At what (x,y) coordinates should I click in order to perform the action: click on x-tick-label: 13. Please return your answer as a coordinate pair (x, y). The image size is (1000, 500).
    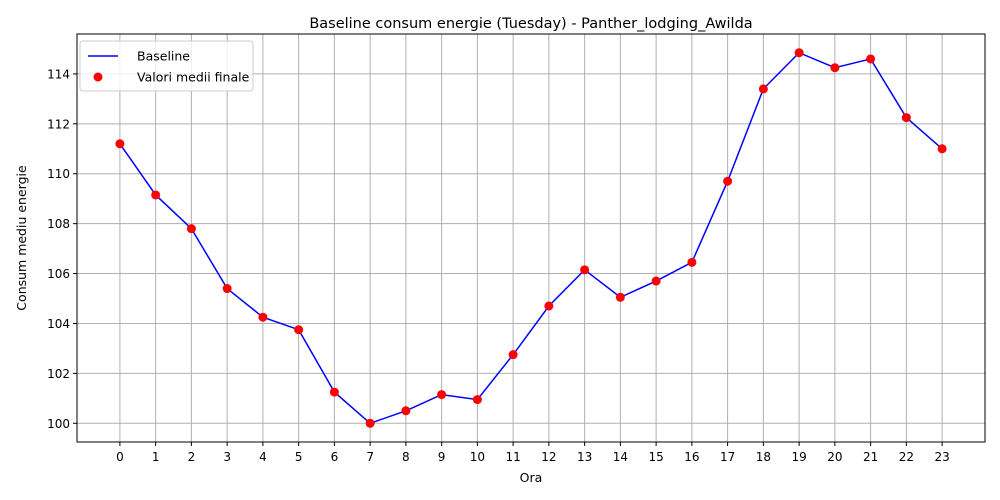
    Looking at the image, I should click on (584, 457).